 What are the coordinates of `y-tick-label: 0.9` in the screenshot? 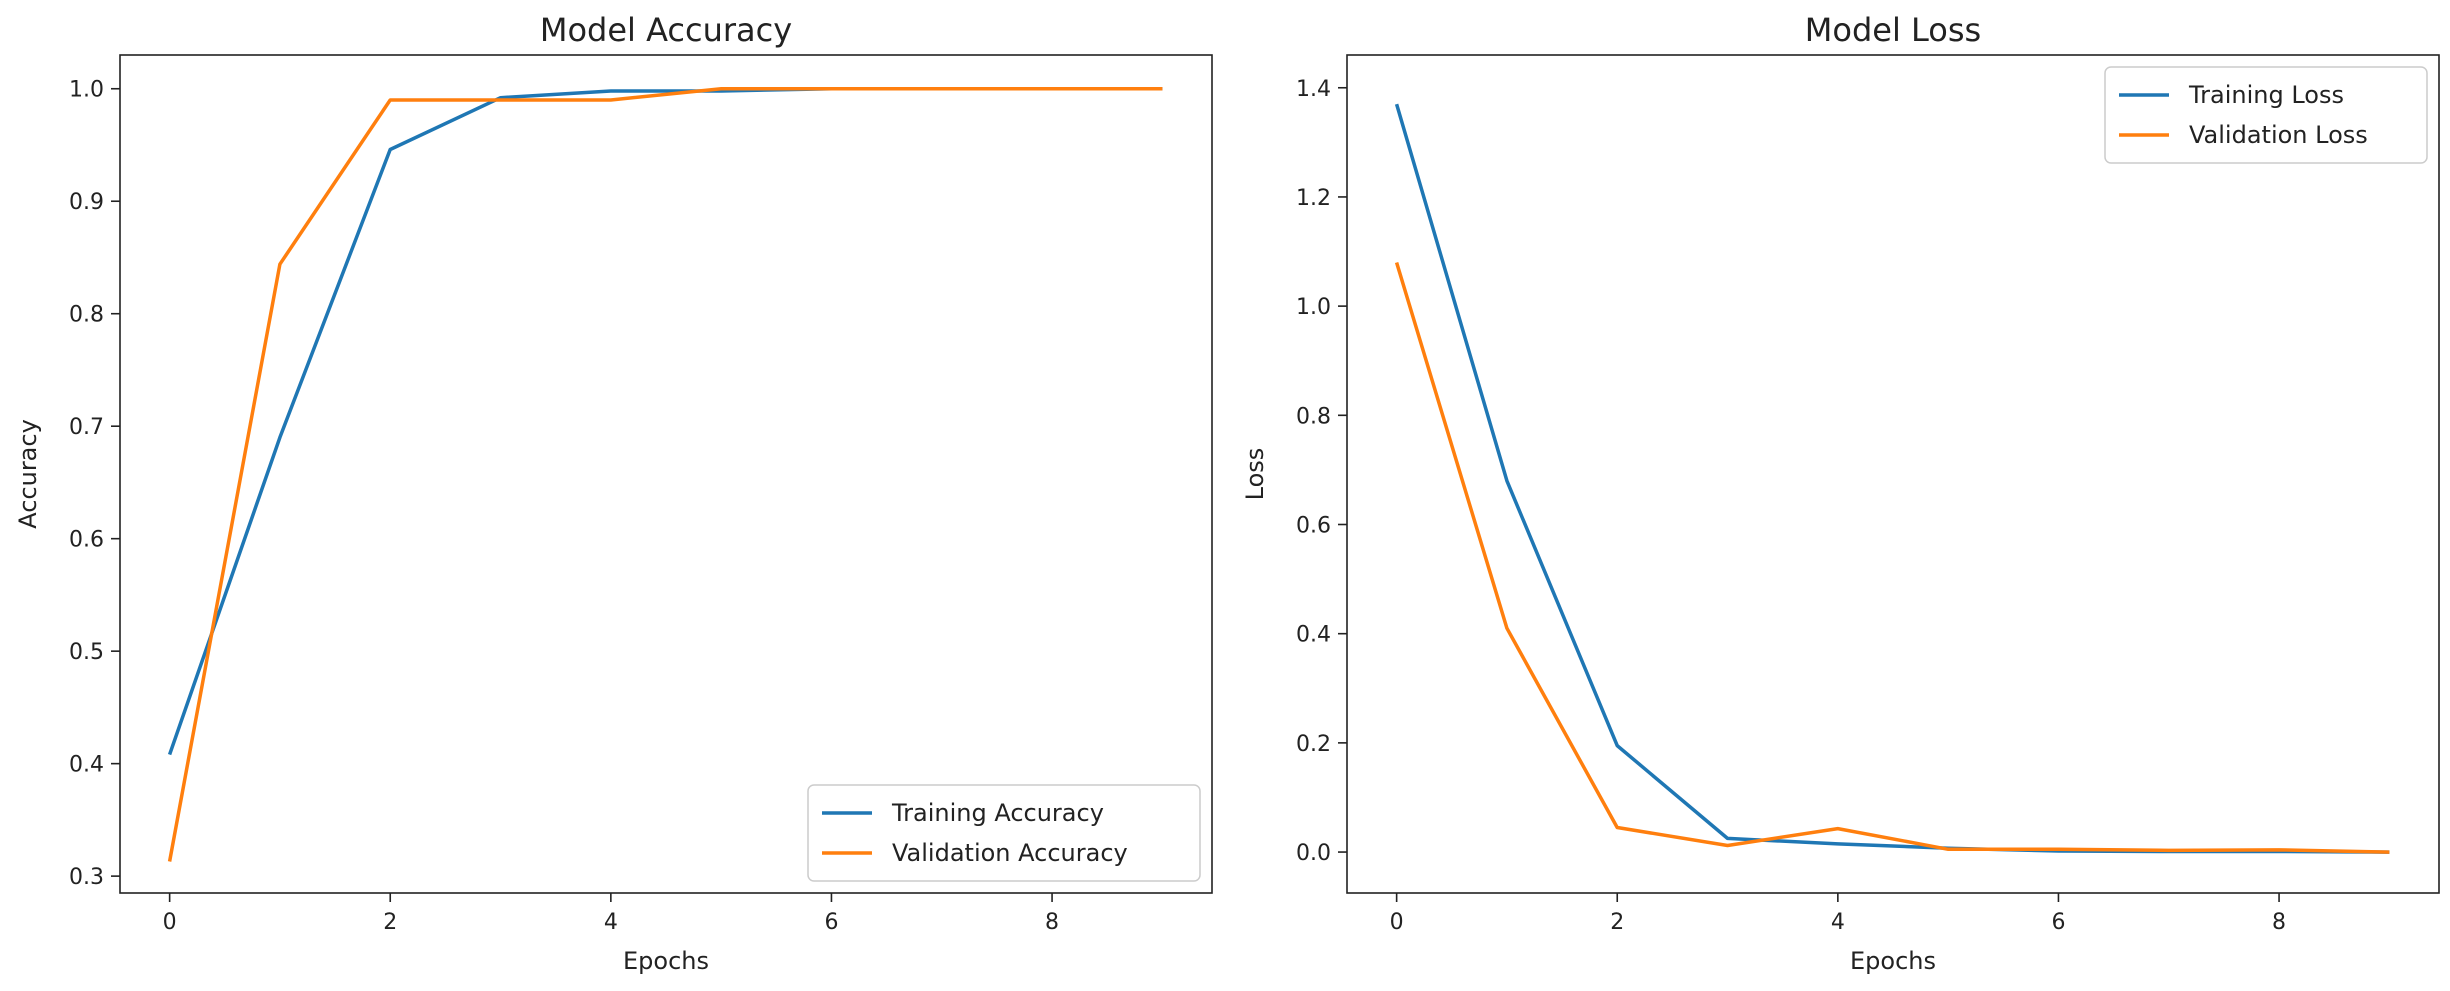 It's located at (86, 202).